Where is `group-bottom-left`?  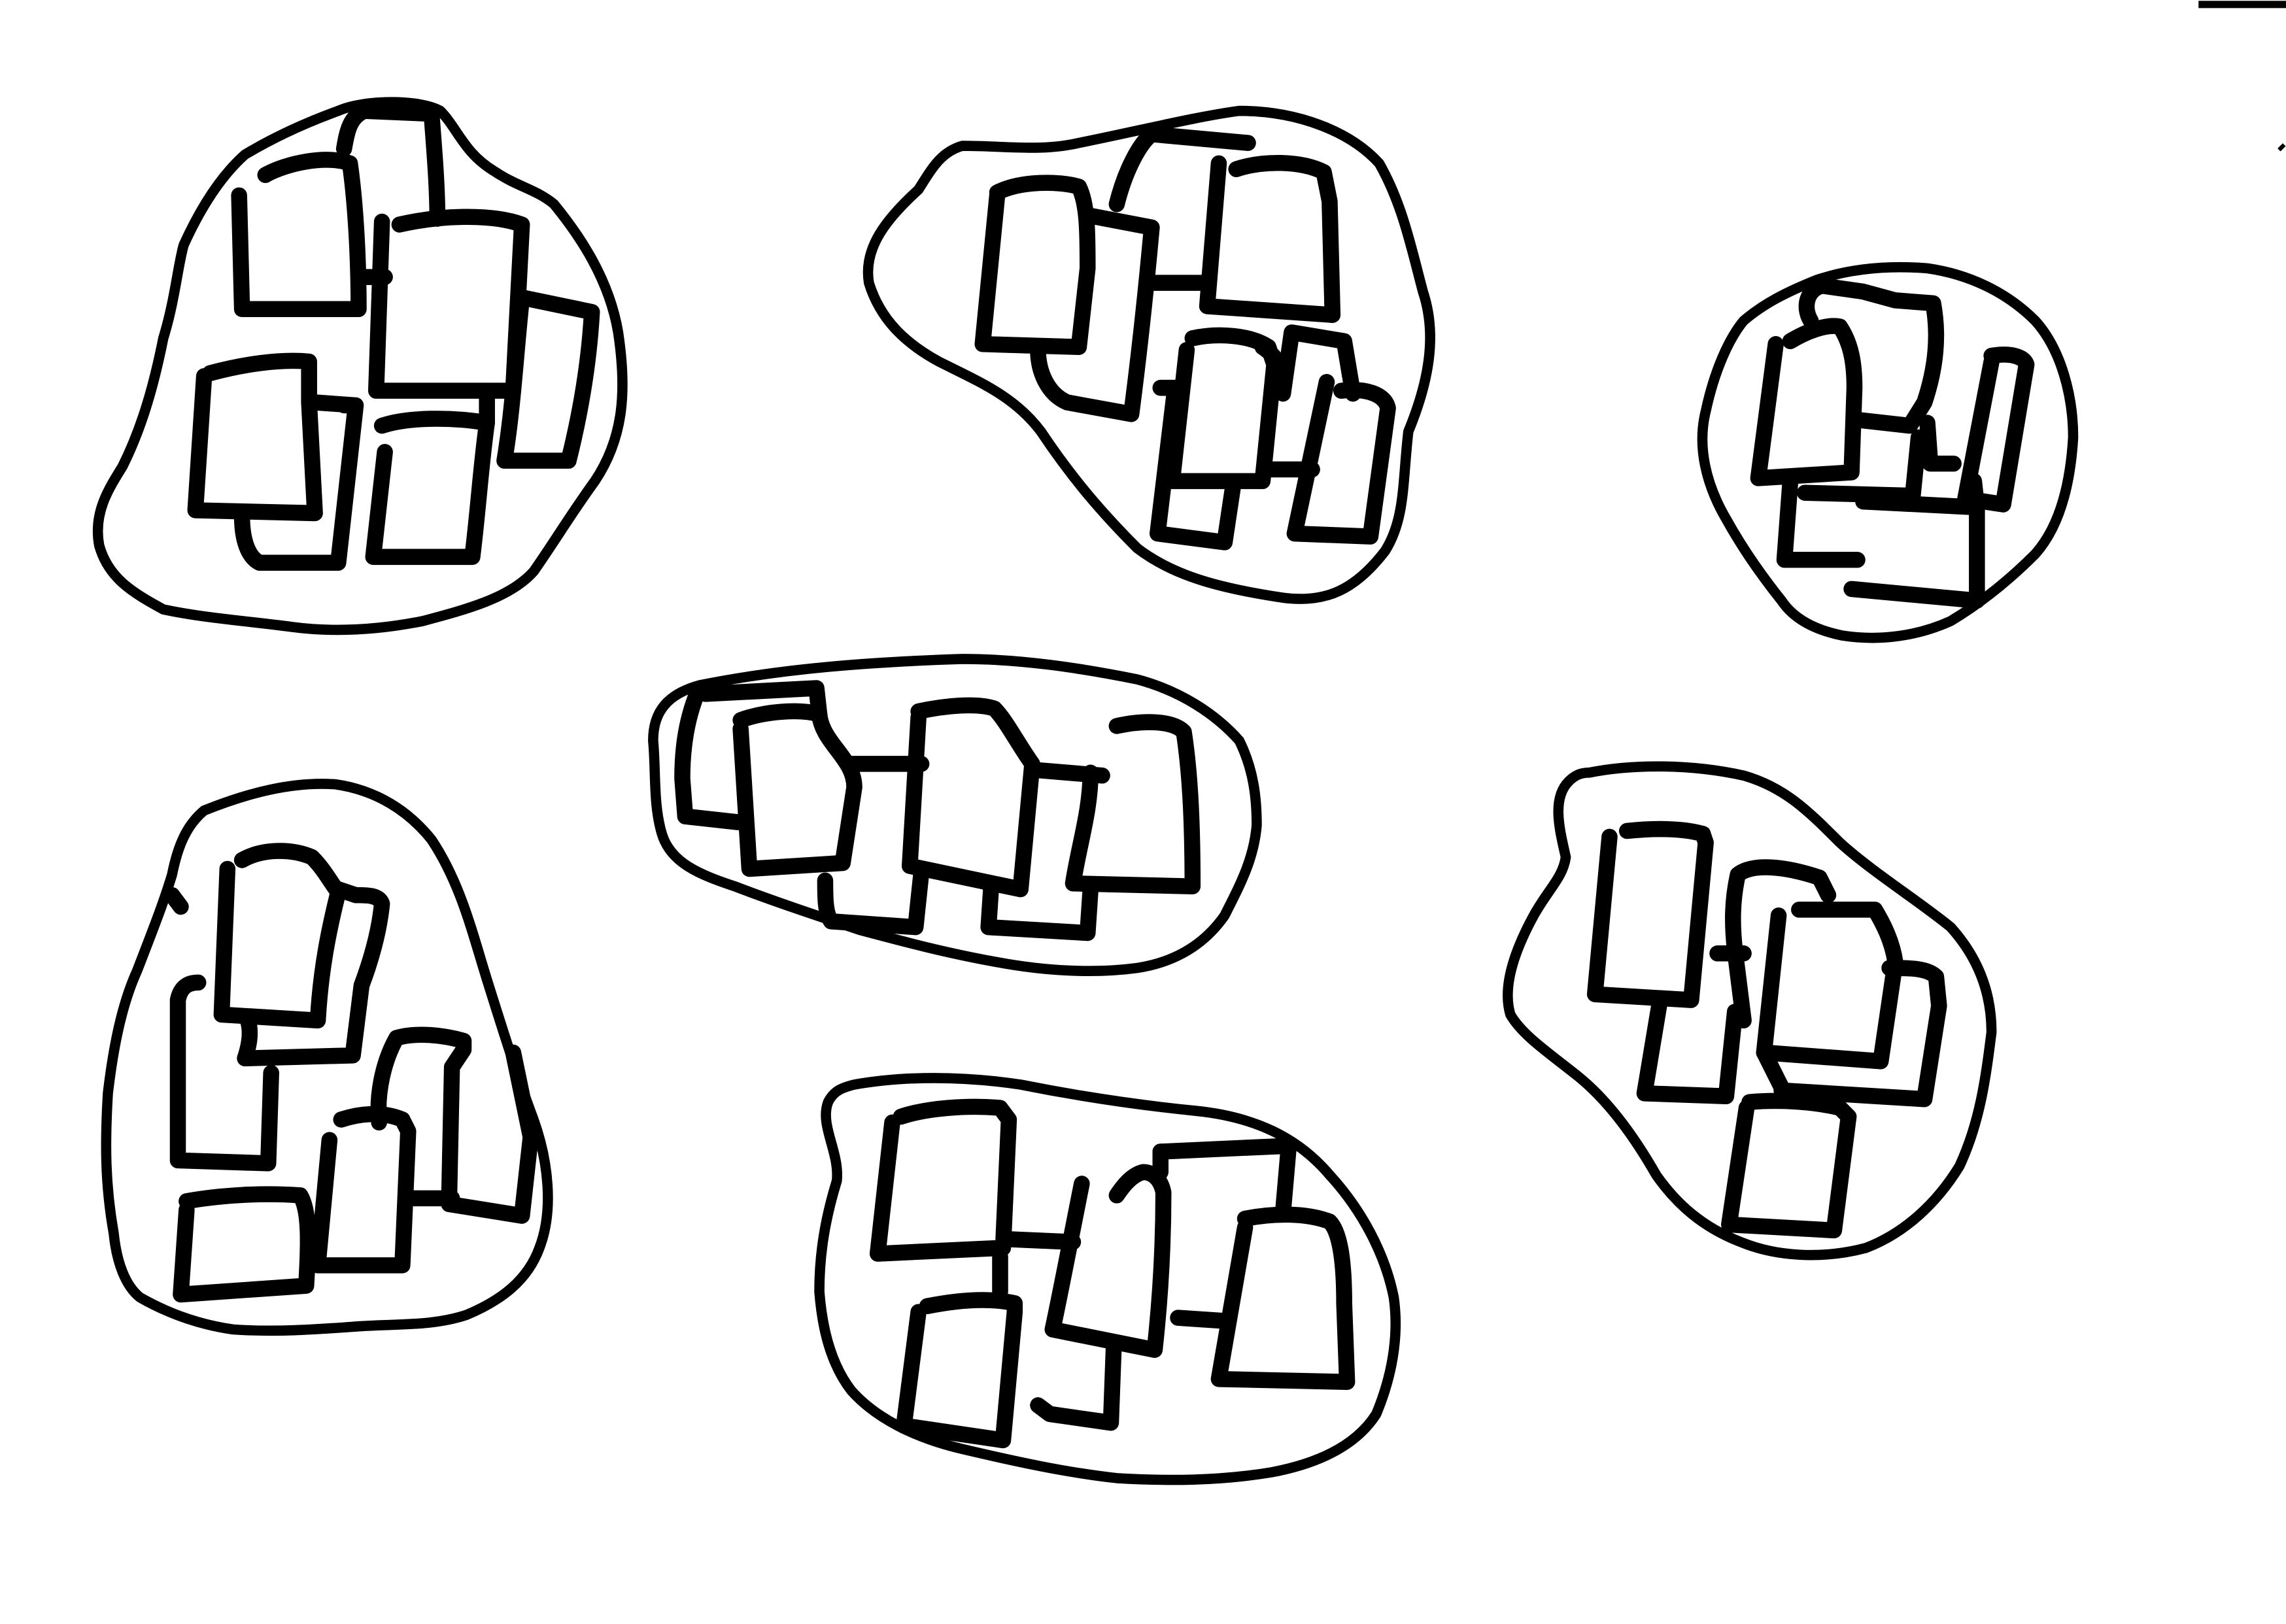 group-bottom-left is located at coordinates (327, 1057).